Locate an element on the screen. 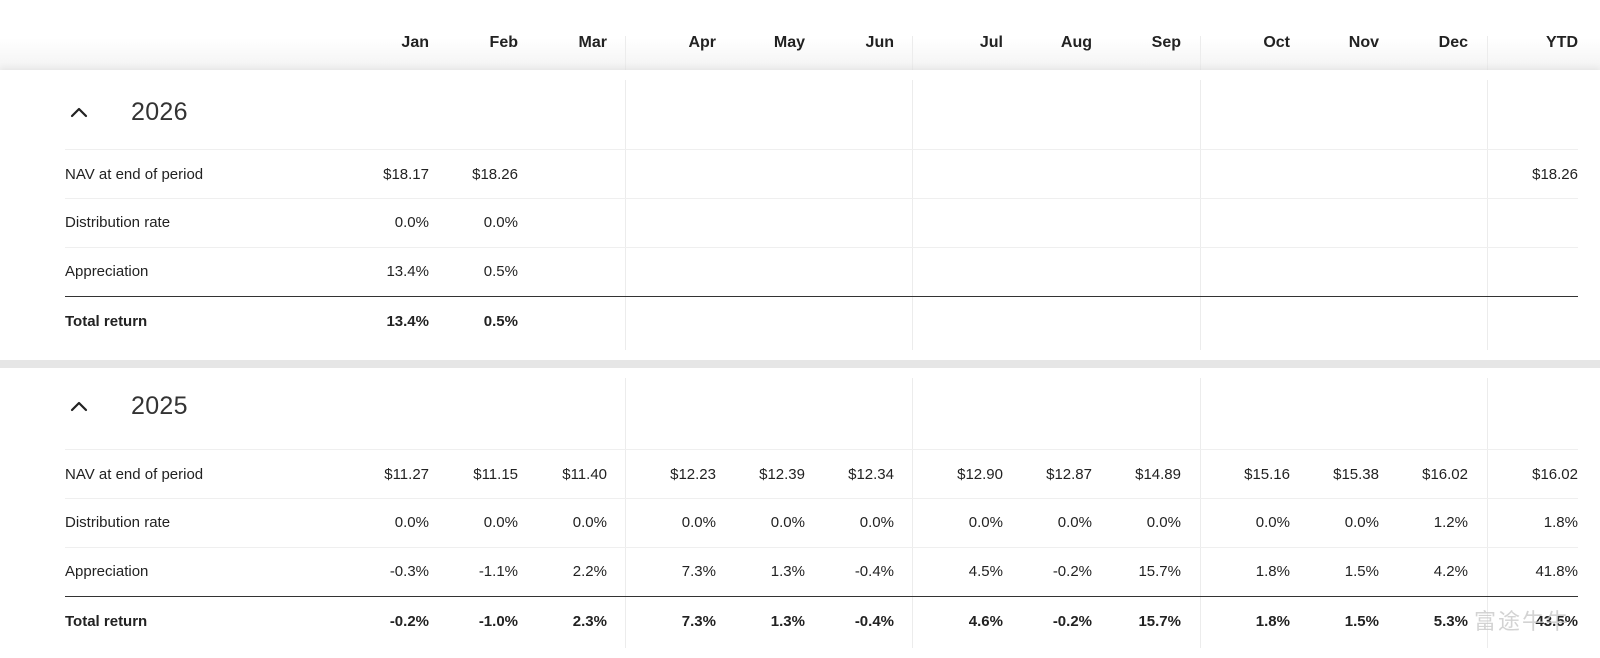  month-header-ytd: YTD is located at coordinates (1562, 42).